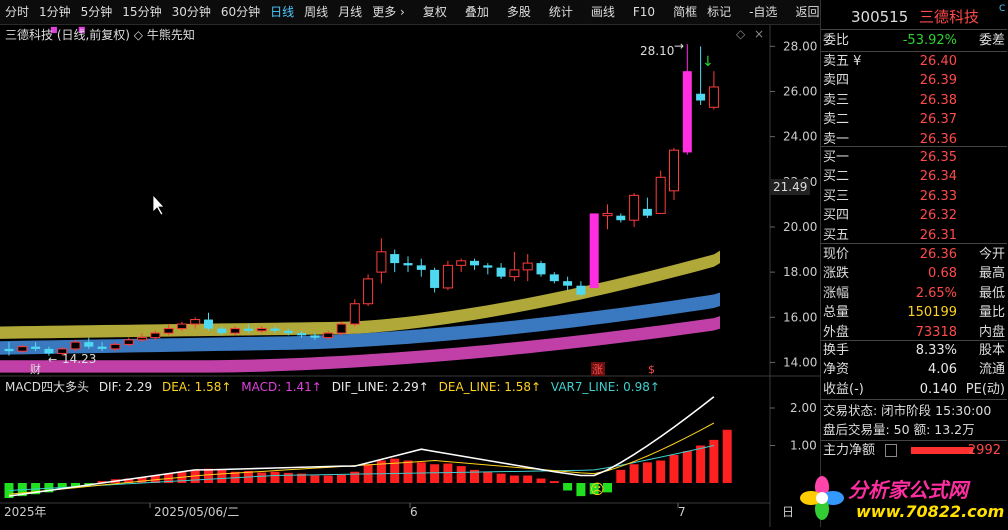 This screenshot has width=1008, height=530. Describe the element at coordinates (938, 389) in the screenshot. I see `stat2-value: 0.140` at that location.